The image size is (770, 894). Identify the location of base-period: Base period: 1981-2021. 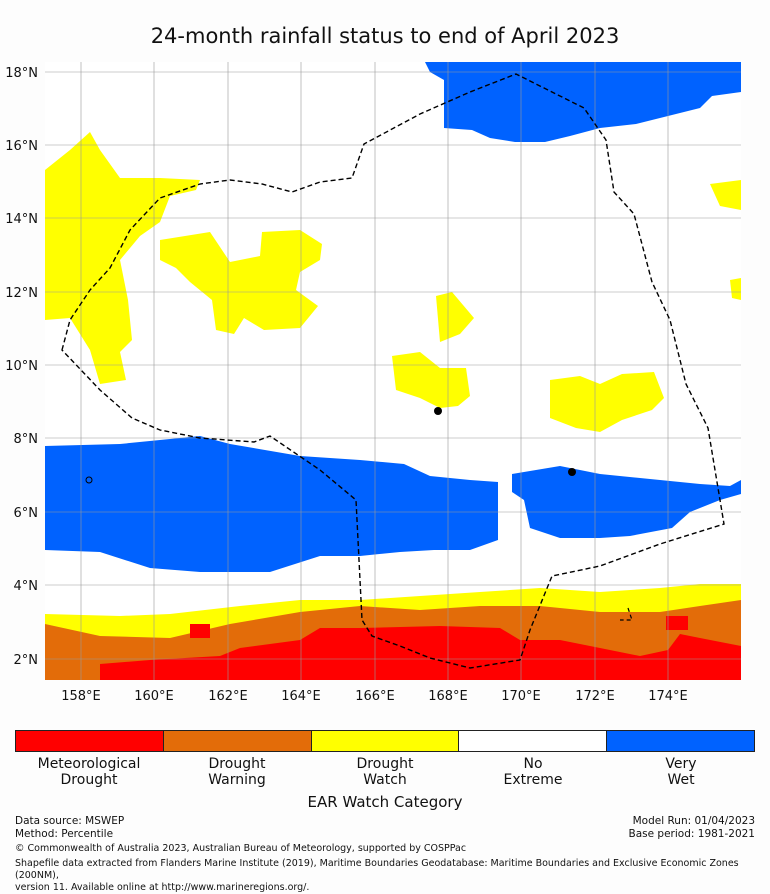
(691, 834).